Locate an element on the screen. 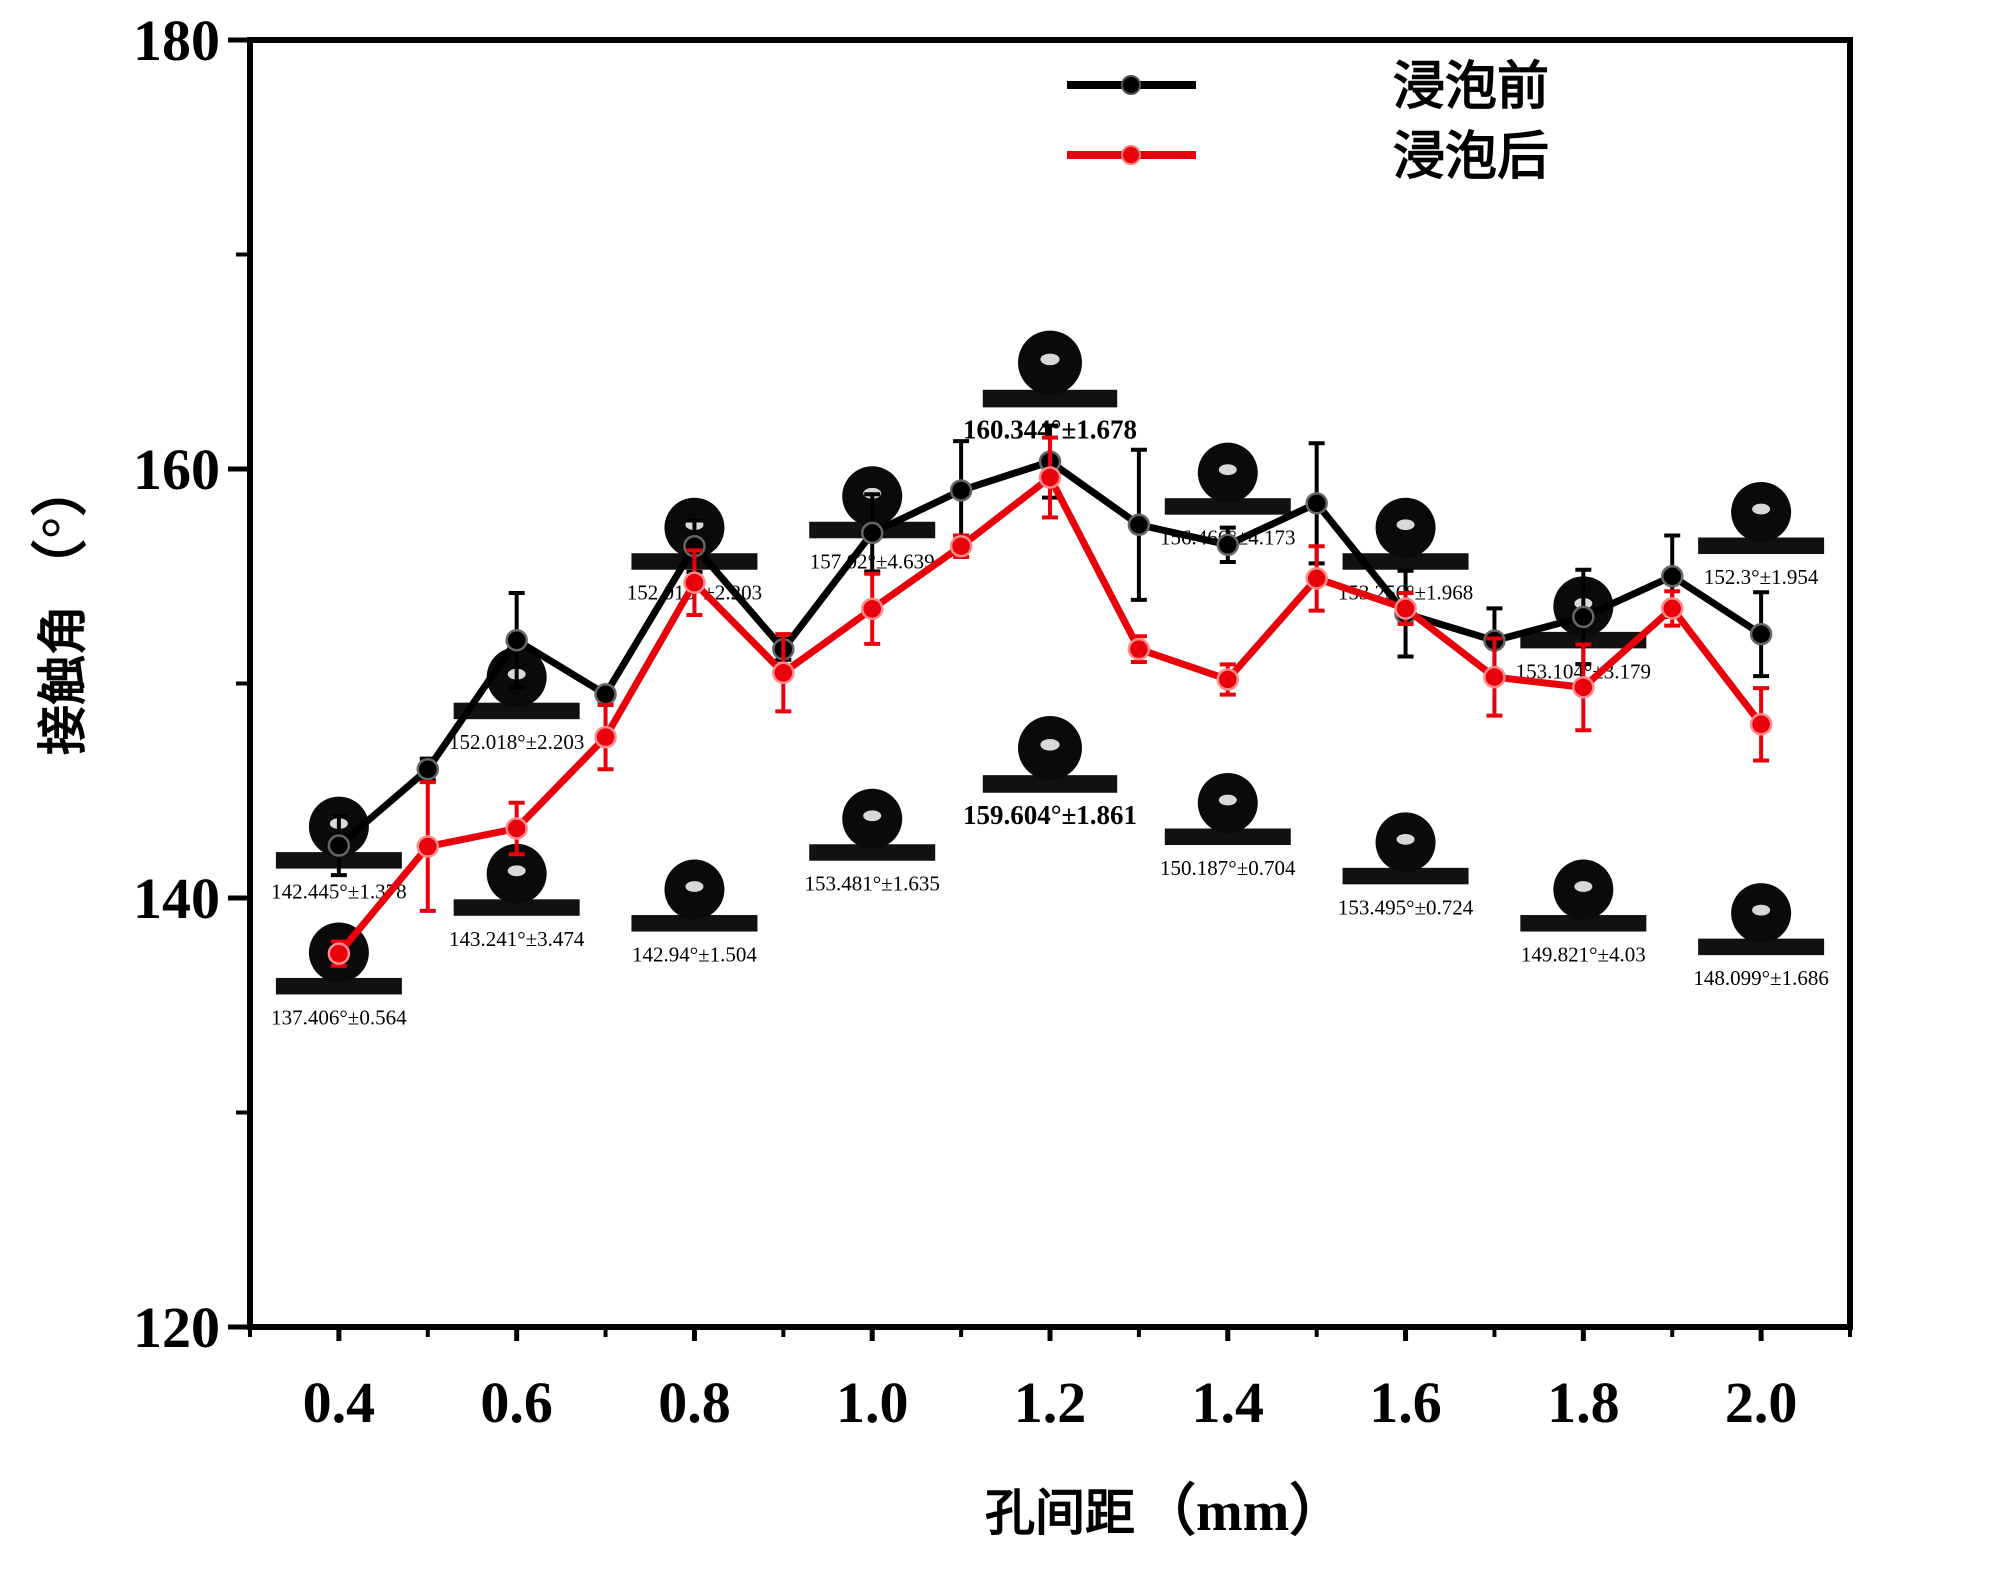  legend-label-after: 浸泡后 is located at coordinates (1471, 157).